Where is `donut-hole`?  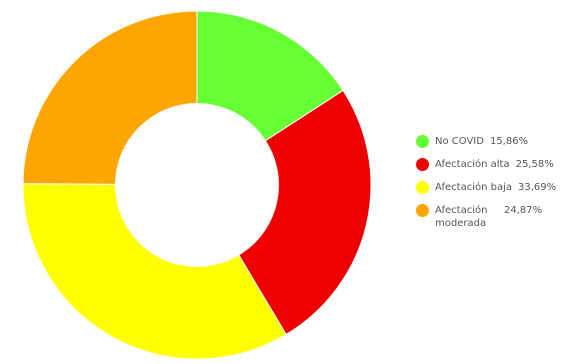
donut-hole is located at coordinates (197, 185).